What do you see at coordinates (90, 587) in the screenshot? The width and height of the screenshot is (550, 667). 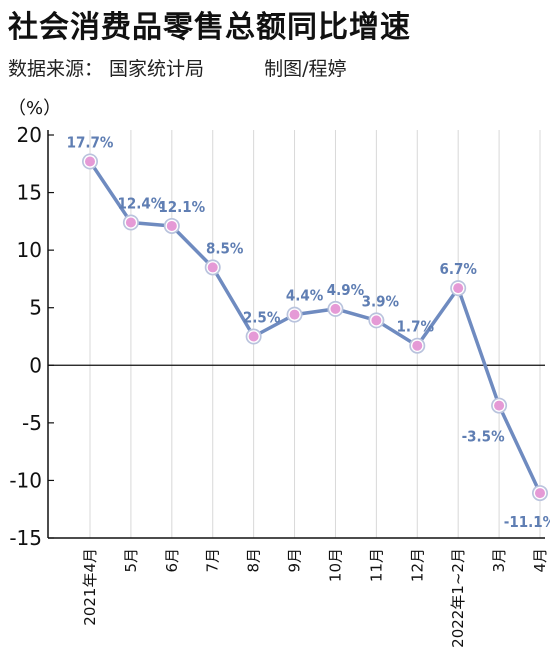 I see `x-tick-label: 2021年4月` at bounding box center [90, 587].